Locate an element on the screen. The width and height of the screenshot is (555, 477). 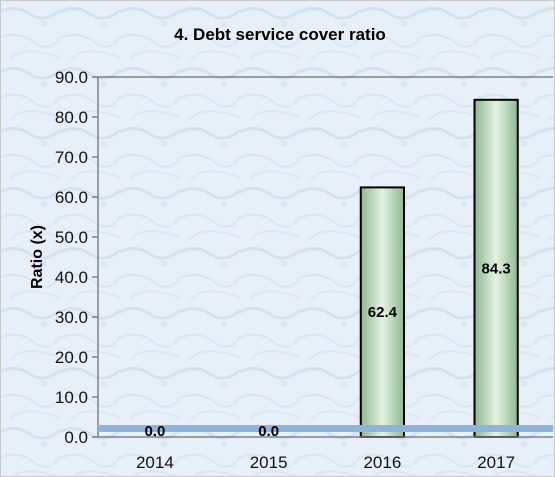
bar-2017 is located at coordinates (496, 268).